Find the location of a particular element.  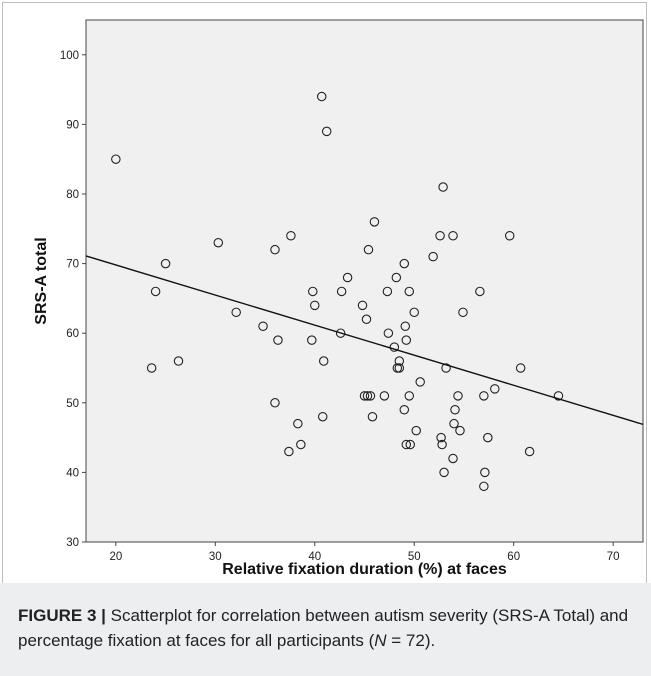

y-tick-label: 50 is located at coordinates (72, 404).